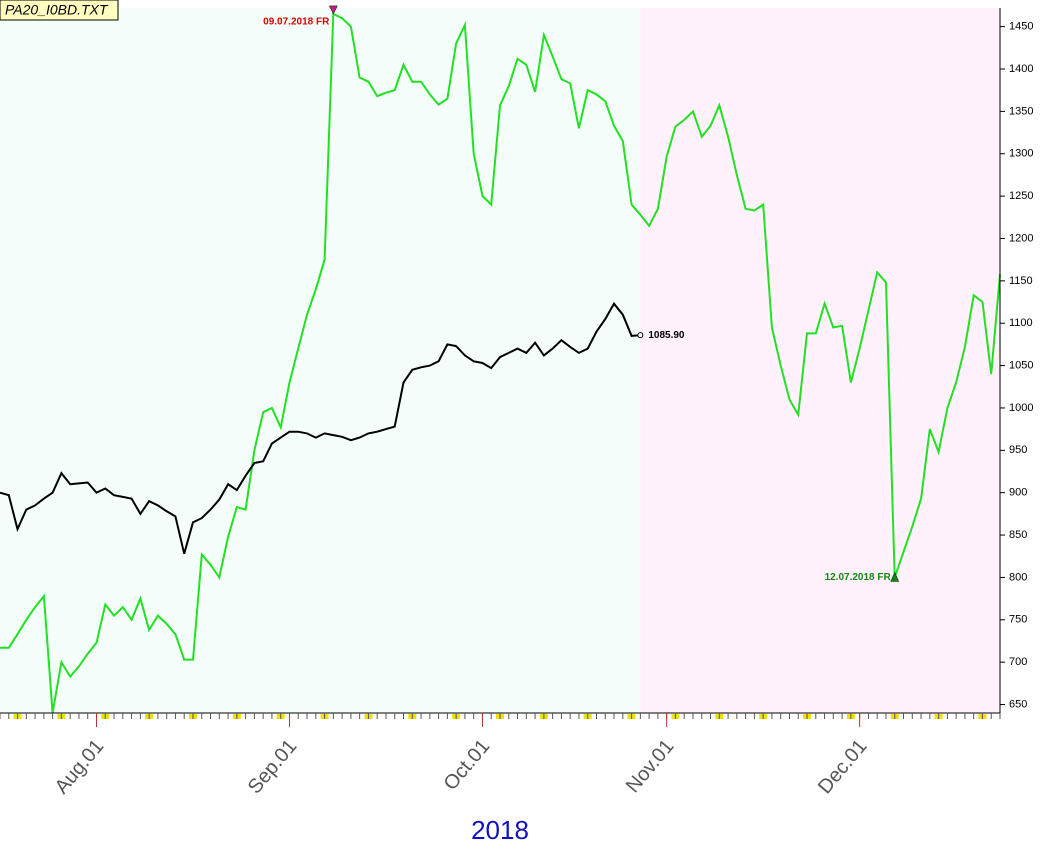 This screenshot has height=849, width=1063. What do you see at coordinates (1018, 577) in the screenshot?
I see `y-tick-label: 800` at bounding box center [1018, 577].